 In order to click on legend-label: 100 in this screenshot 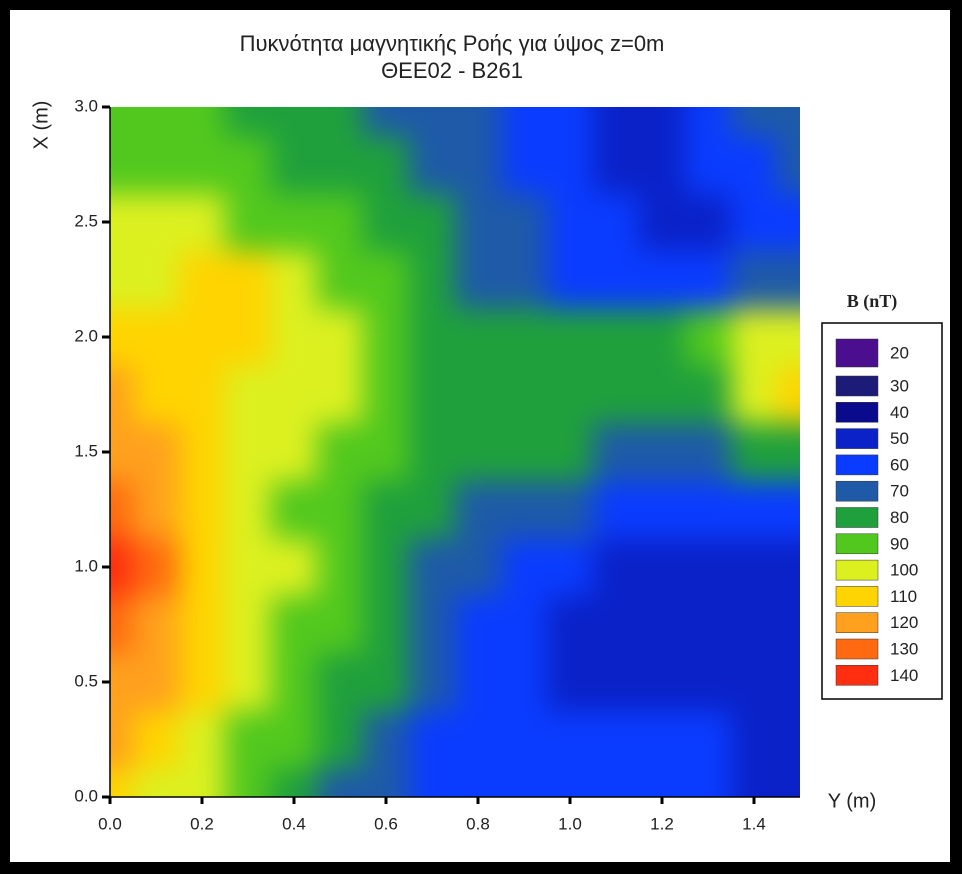, I will do `click(904, 570)`.